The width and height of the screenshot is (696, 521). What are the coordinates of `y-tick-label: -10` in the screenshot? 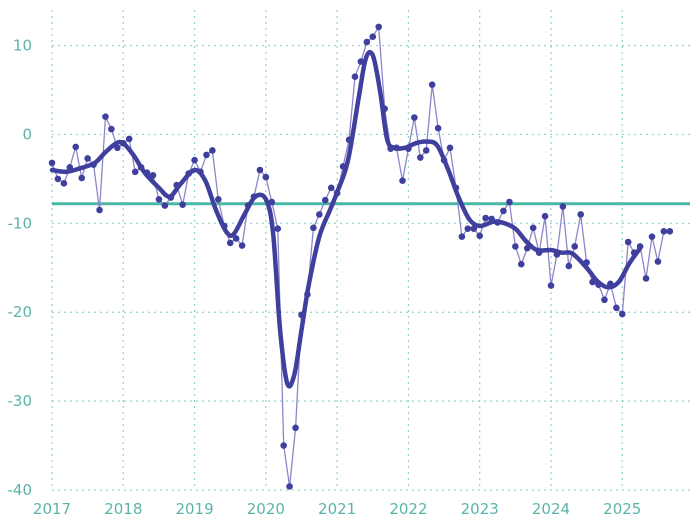 It's located at (20, 223).